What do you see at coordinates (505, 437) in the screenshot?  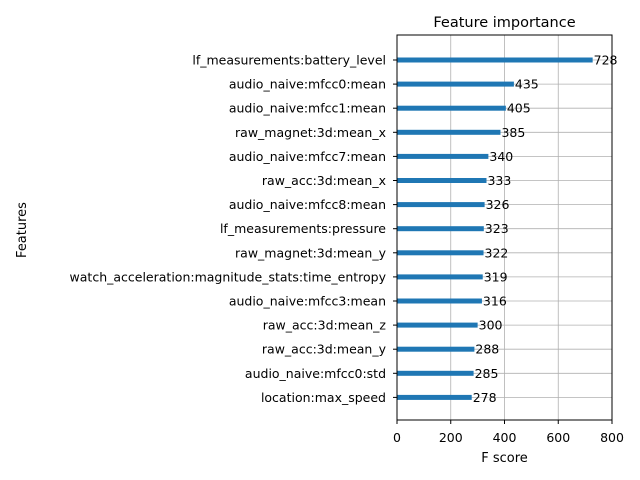 I see `x-tick-label: 400` at bounding box center [505, 437].